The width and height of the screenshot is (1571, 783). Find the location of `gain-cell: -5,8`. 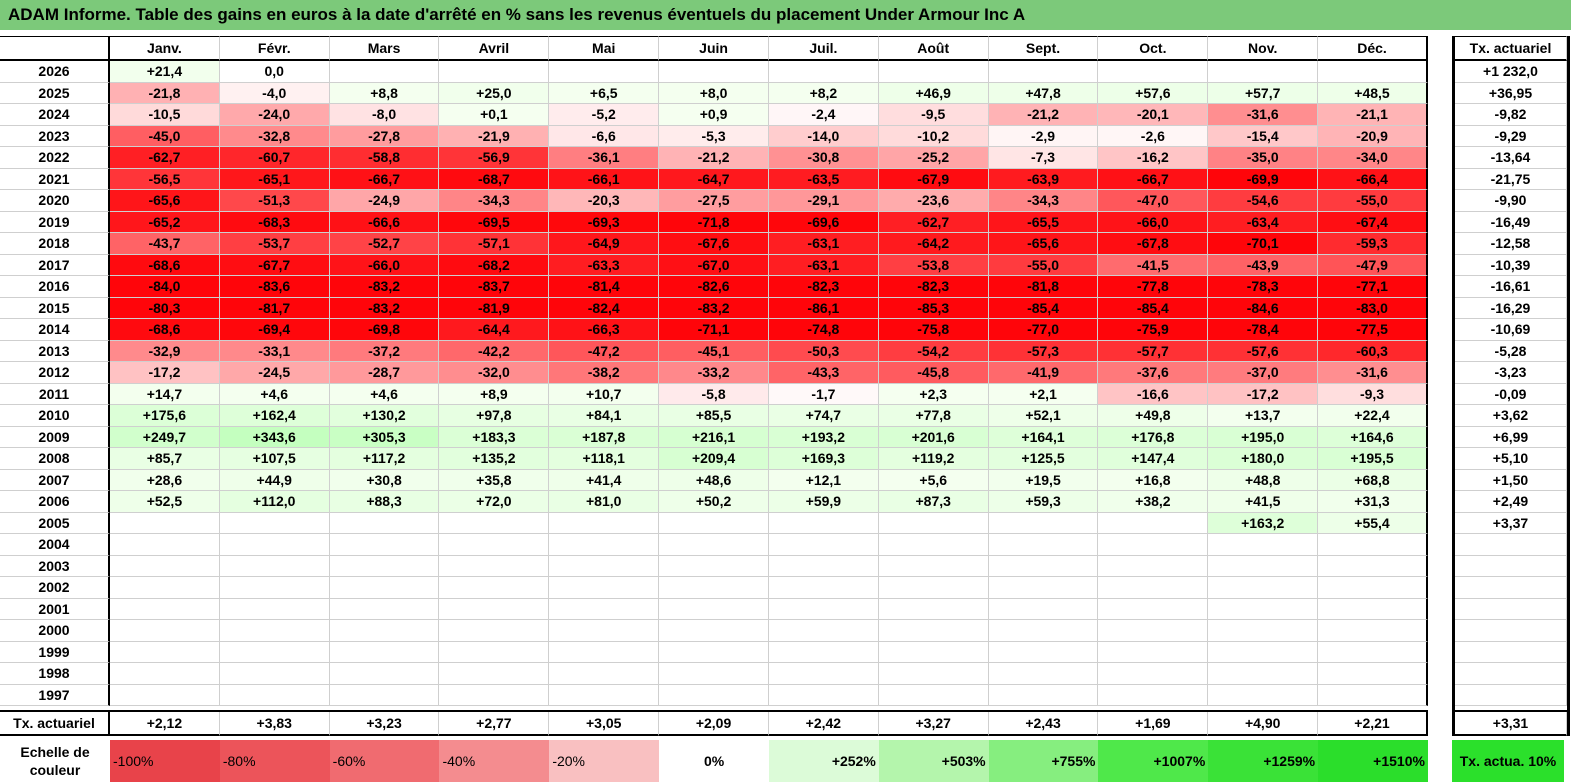

gain-cell: -5,8 is located at coordinates (714, 394).